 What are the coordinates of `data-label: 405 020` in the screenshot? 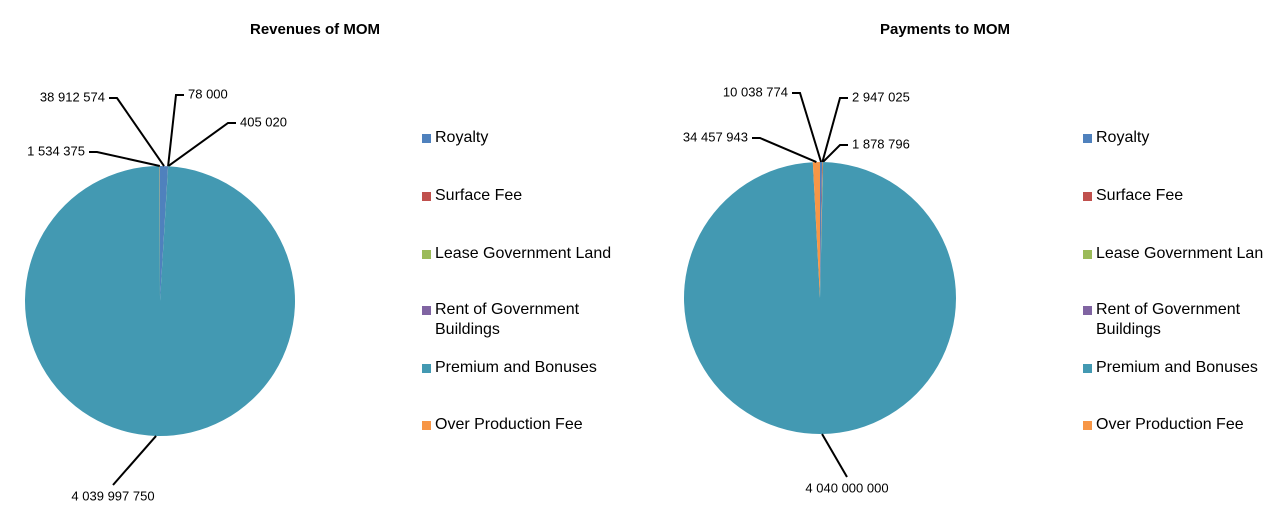 It's located at (263, 121).